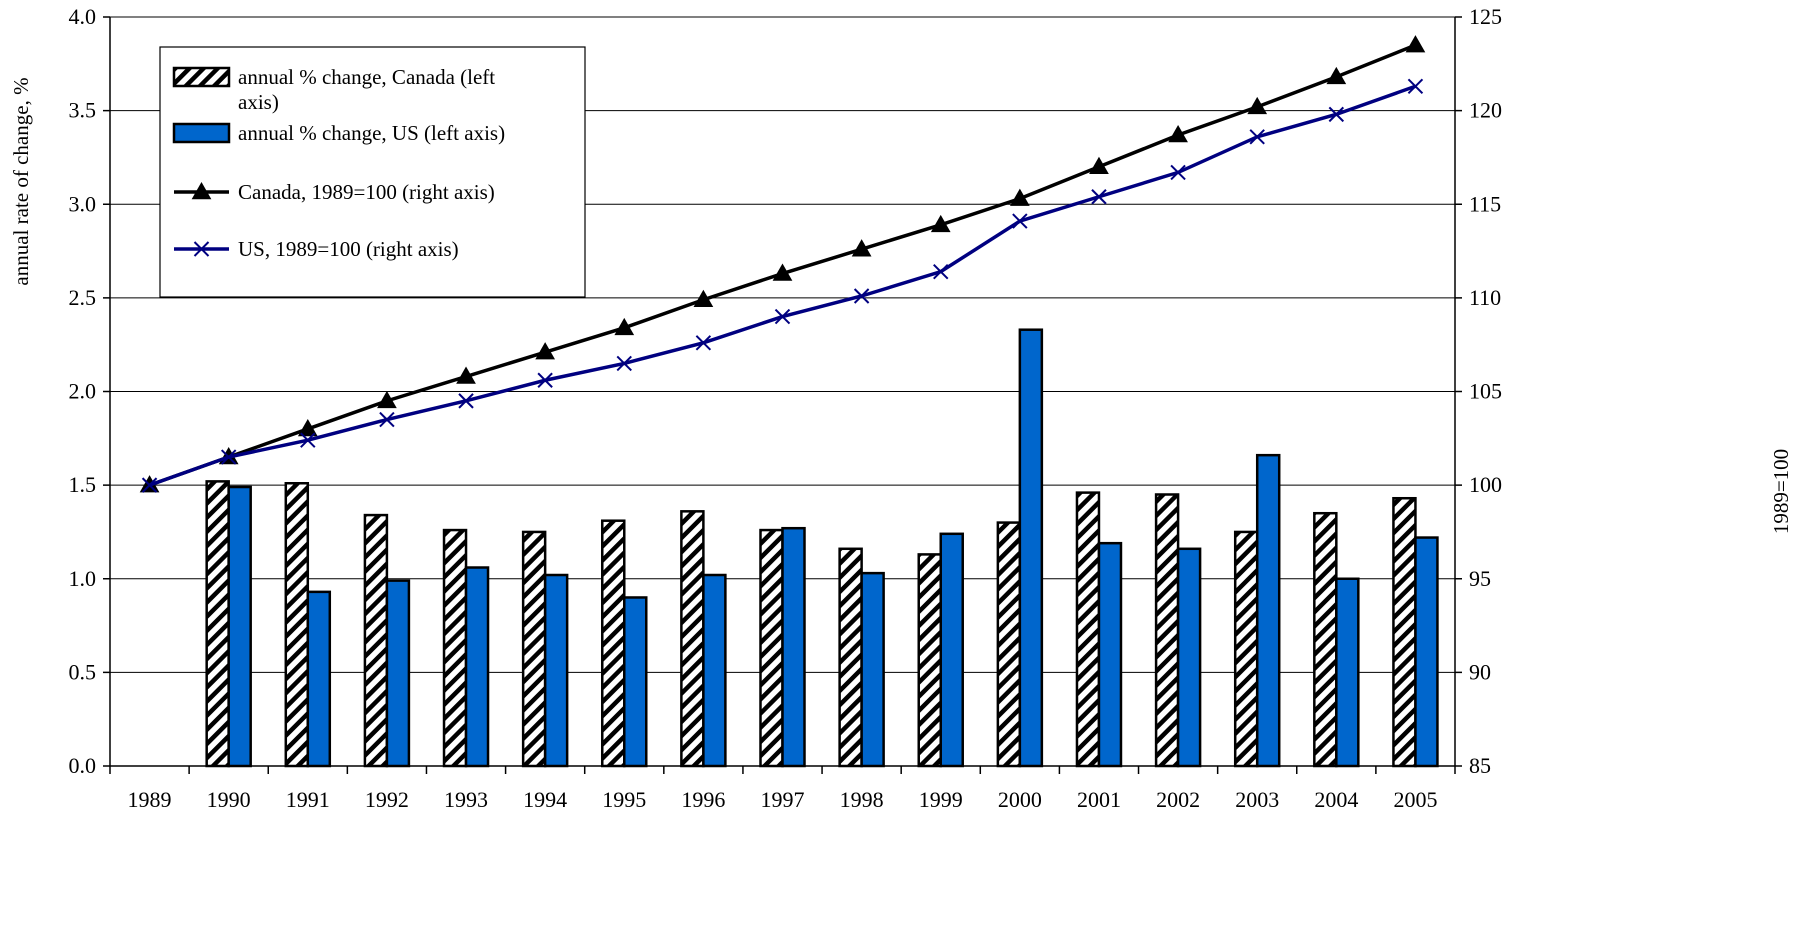  I want to click on point-us-2005-b, so click(1415, 86).